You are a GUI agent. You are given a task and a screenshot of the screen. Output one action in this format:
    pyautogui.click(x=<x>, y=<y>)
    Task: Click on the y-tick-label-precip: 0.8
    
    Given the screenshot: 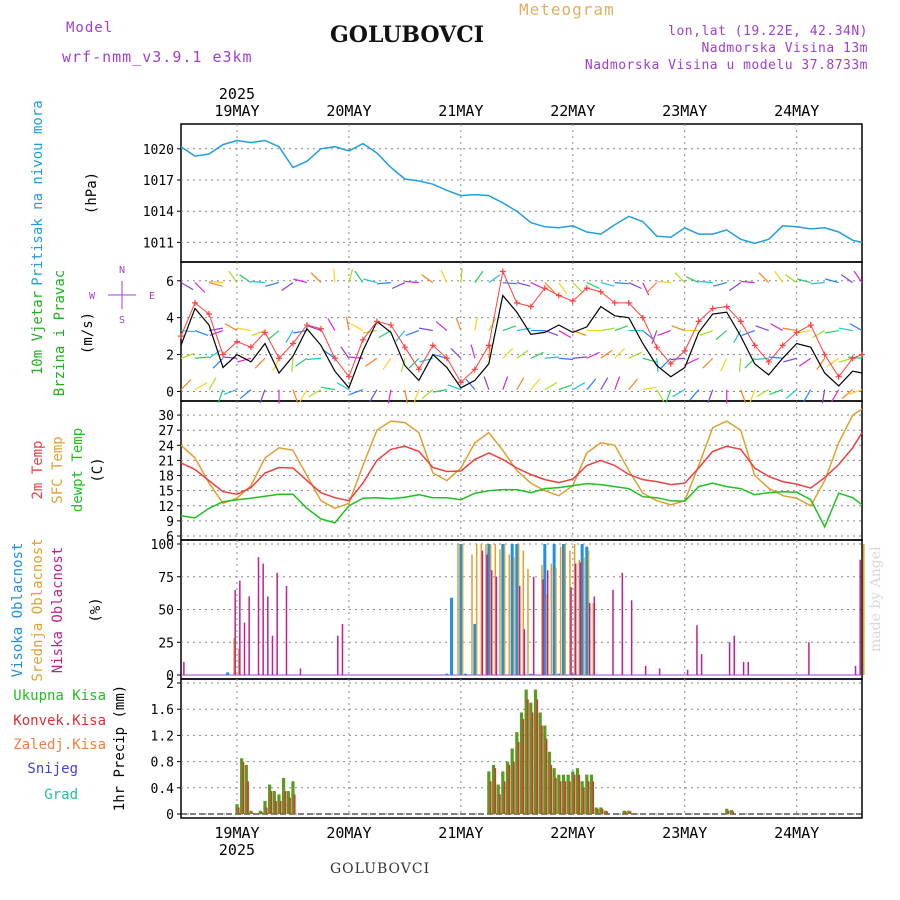 What is the action you would take?
    pyautogui.click(x=162, y=763)
    